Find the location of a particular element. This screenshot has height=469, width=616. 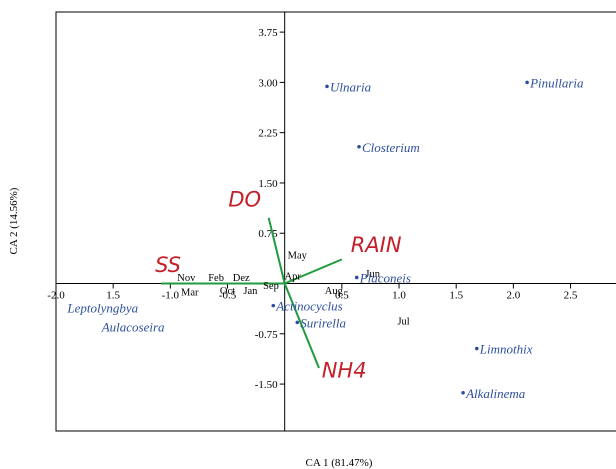

y-tick-label: -0.75 is located at coordinates (266, 335).